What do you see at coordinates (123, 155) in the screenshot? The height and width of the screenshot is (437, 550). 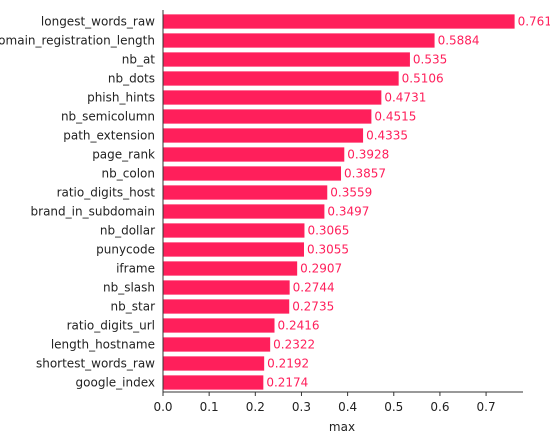 I see `category-label-page_rank: page_rank` at bounding box center [123, 155].